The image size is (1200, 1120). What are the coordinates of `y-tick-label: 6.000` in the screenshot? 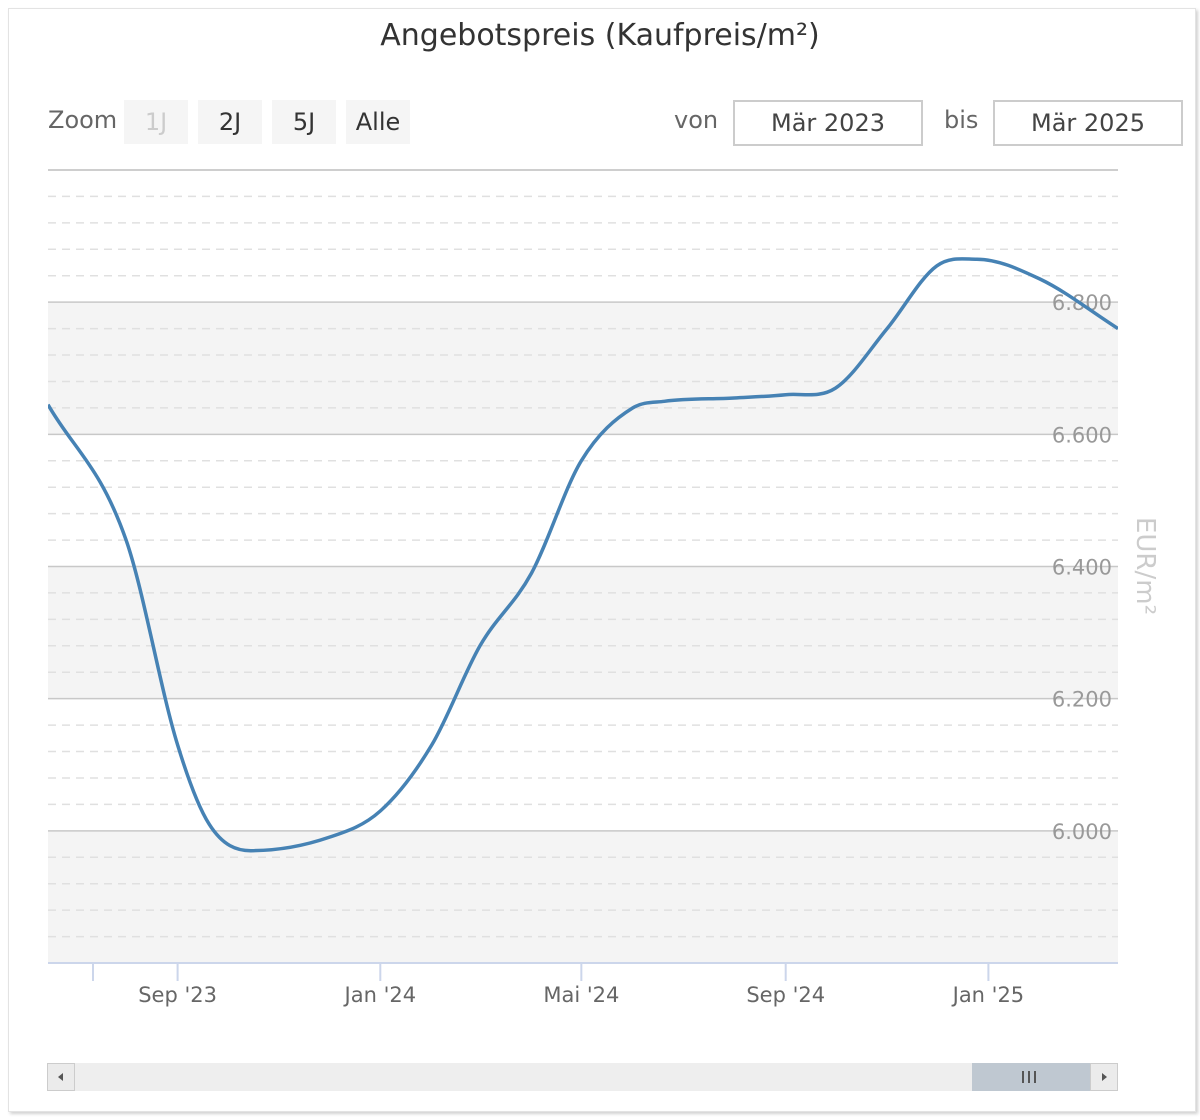 It's located at (1082, 832).